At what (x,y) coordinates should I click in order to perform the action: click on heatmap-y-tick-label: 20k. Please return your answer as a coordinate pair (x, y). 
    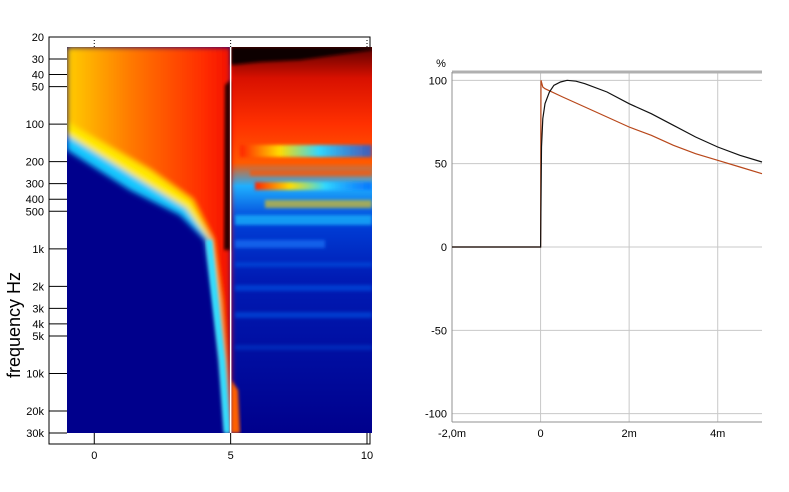
    Looking at the image, I should click on (35, 412).